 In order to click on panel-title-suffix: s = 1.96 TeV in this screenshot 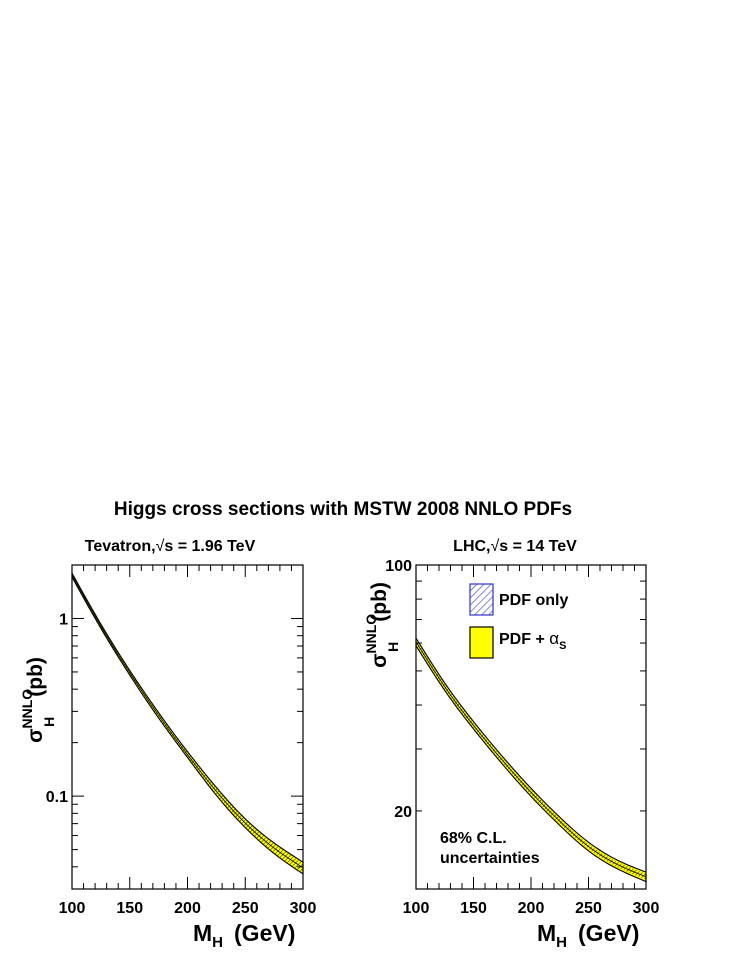, I will do `click(209, 546)`.